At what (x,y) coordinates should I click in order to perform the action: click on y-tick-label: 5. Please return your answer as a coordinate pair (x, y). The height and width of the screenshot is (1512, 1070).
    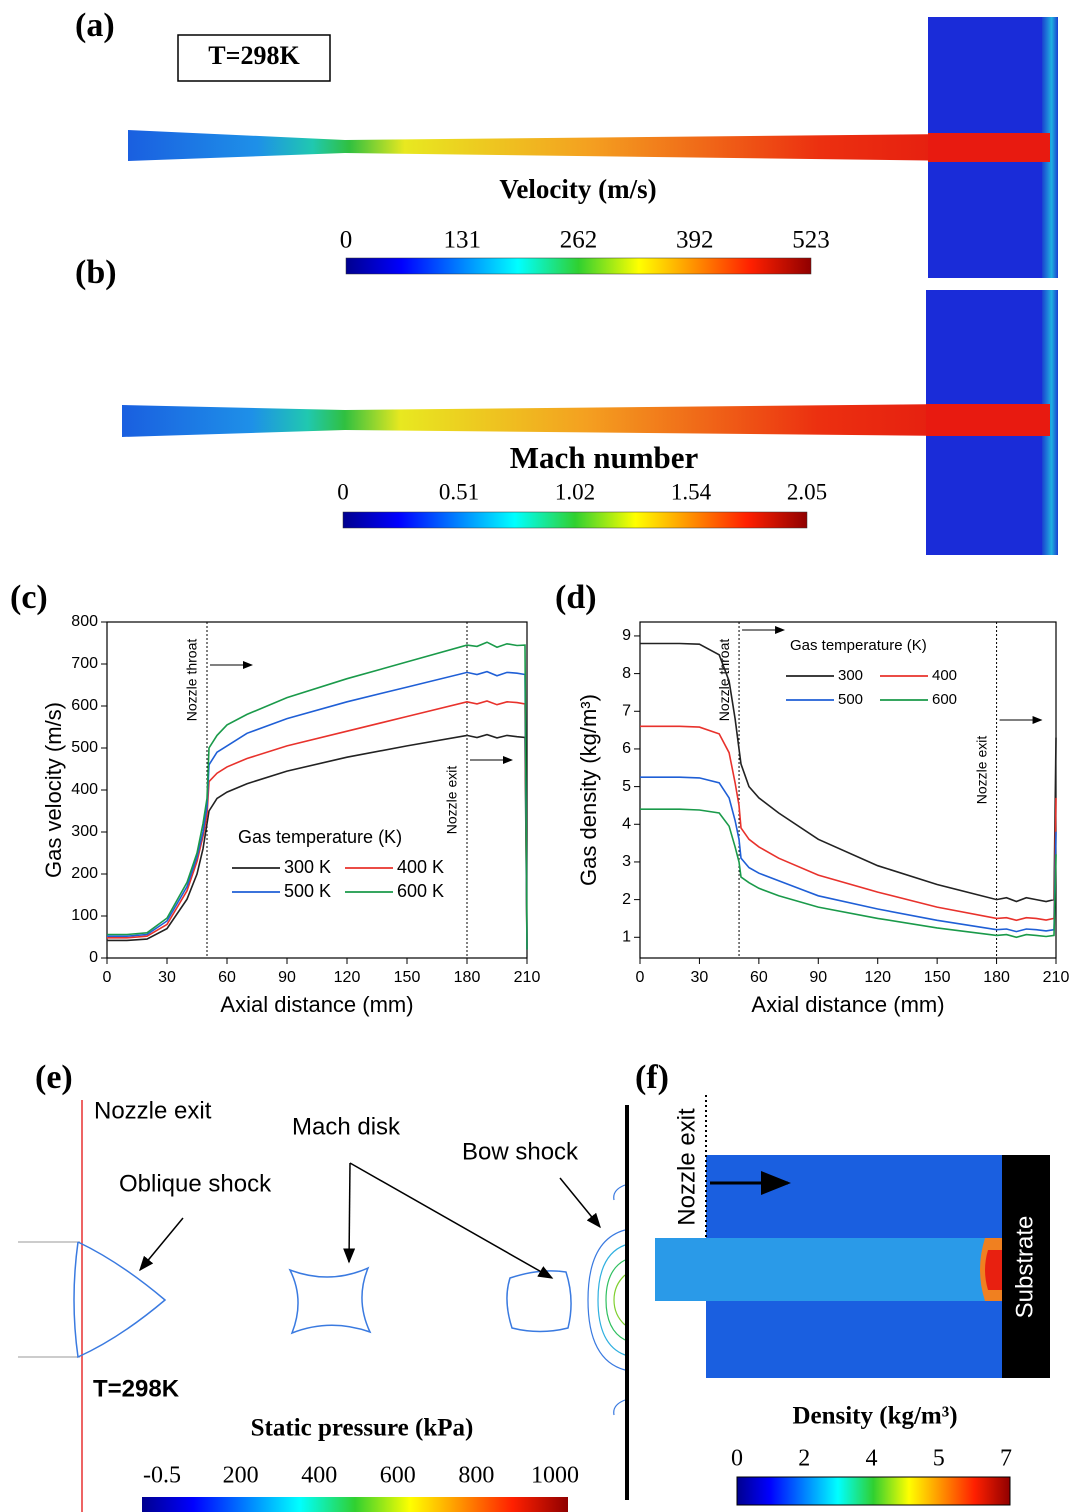
    Looking at the image, I should click on (626, 786).